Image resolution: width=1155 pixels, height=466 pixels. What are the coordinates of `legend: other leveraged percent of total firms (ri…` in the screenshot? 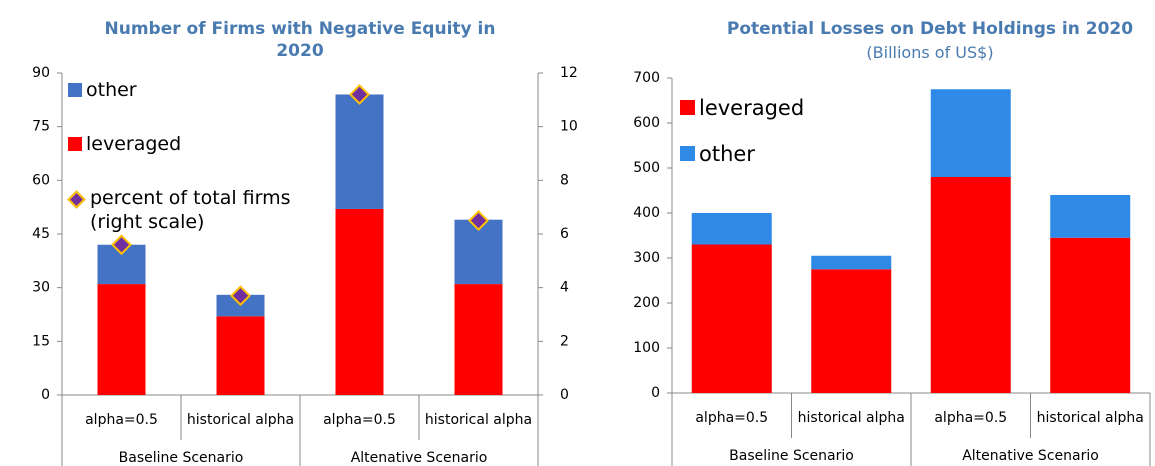 It's located at (187, 171).